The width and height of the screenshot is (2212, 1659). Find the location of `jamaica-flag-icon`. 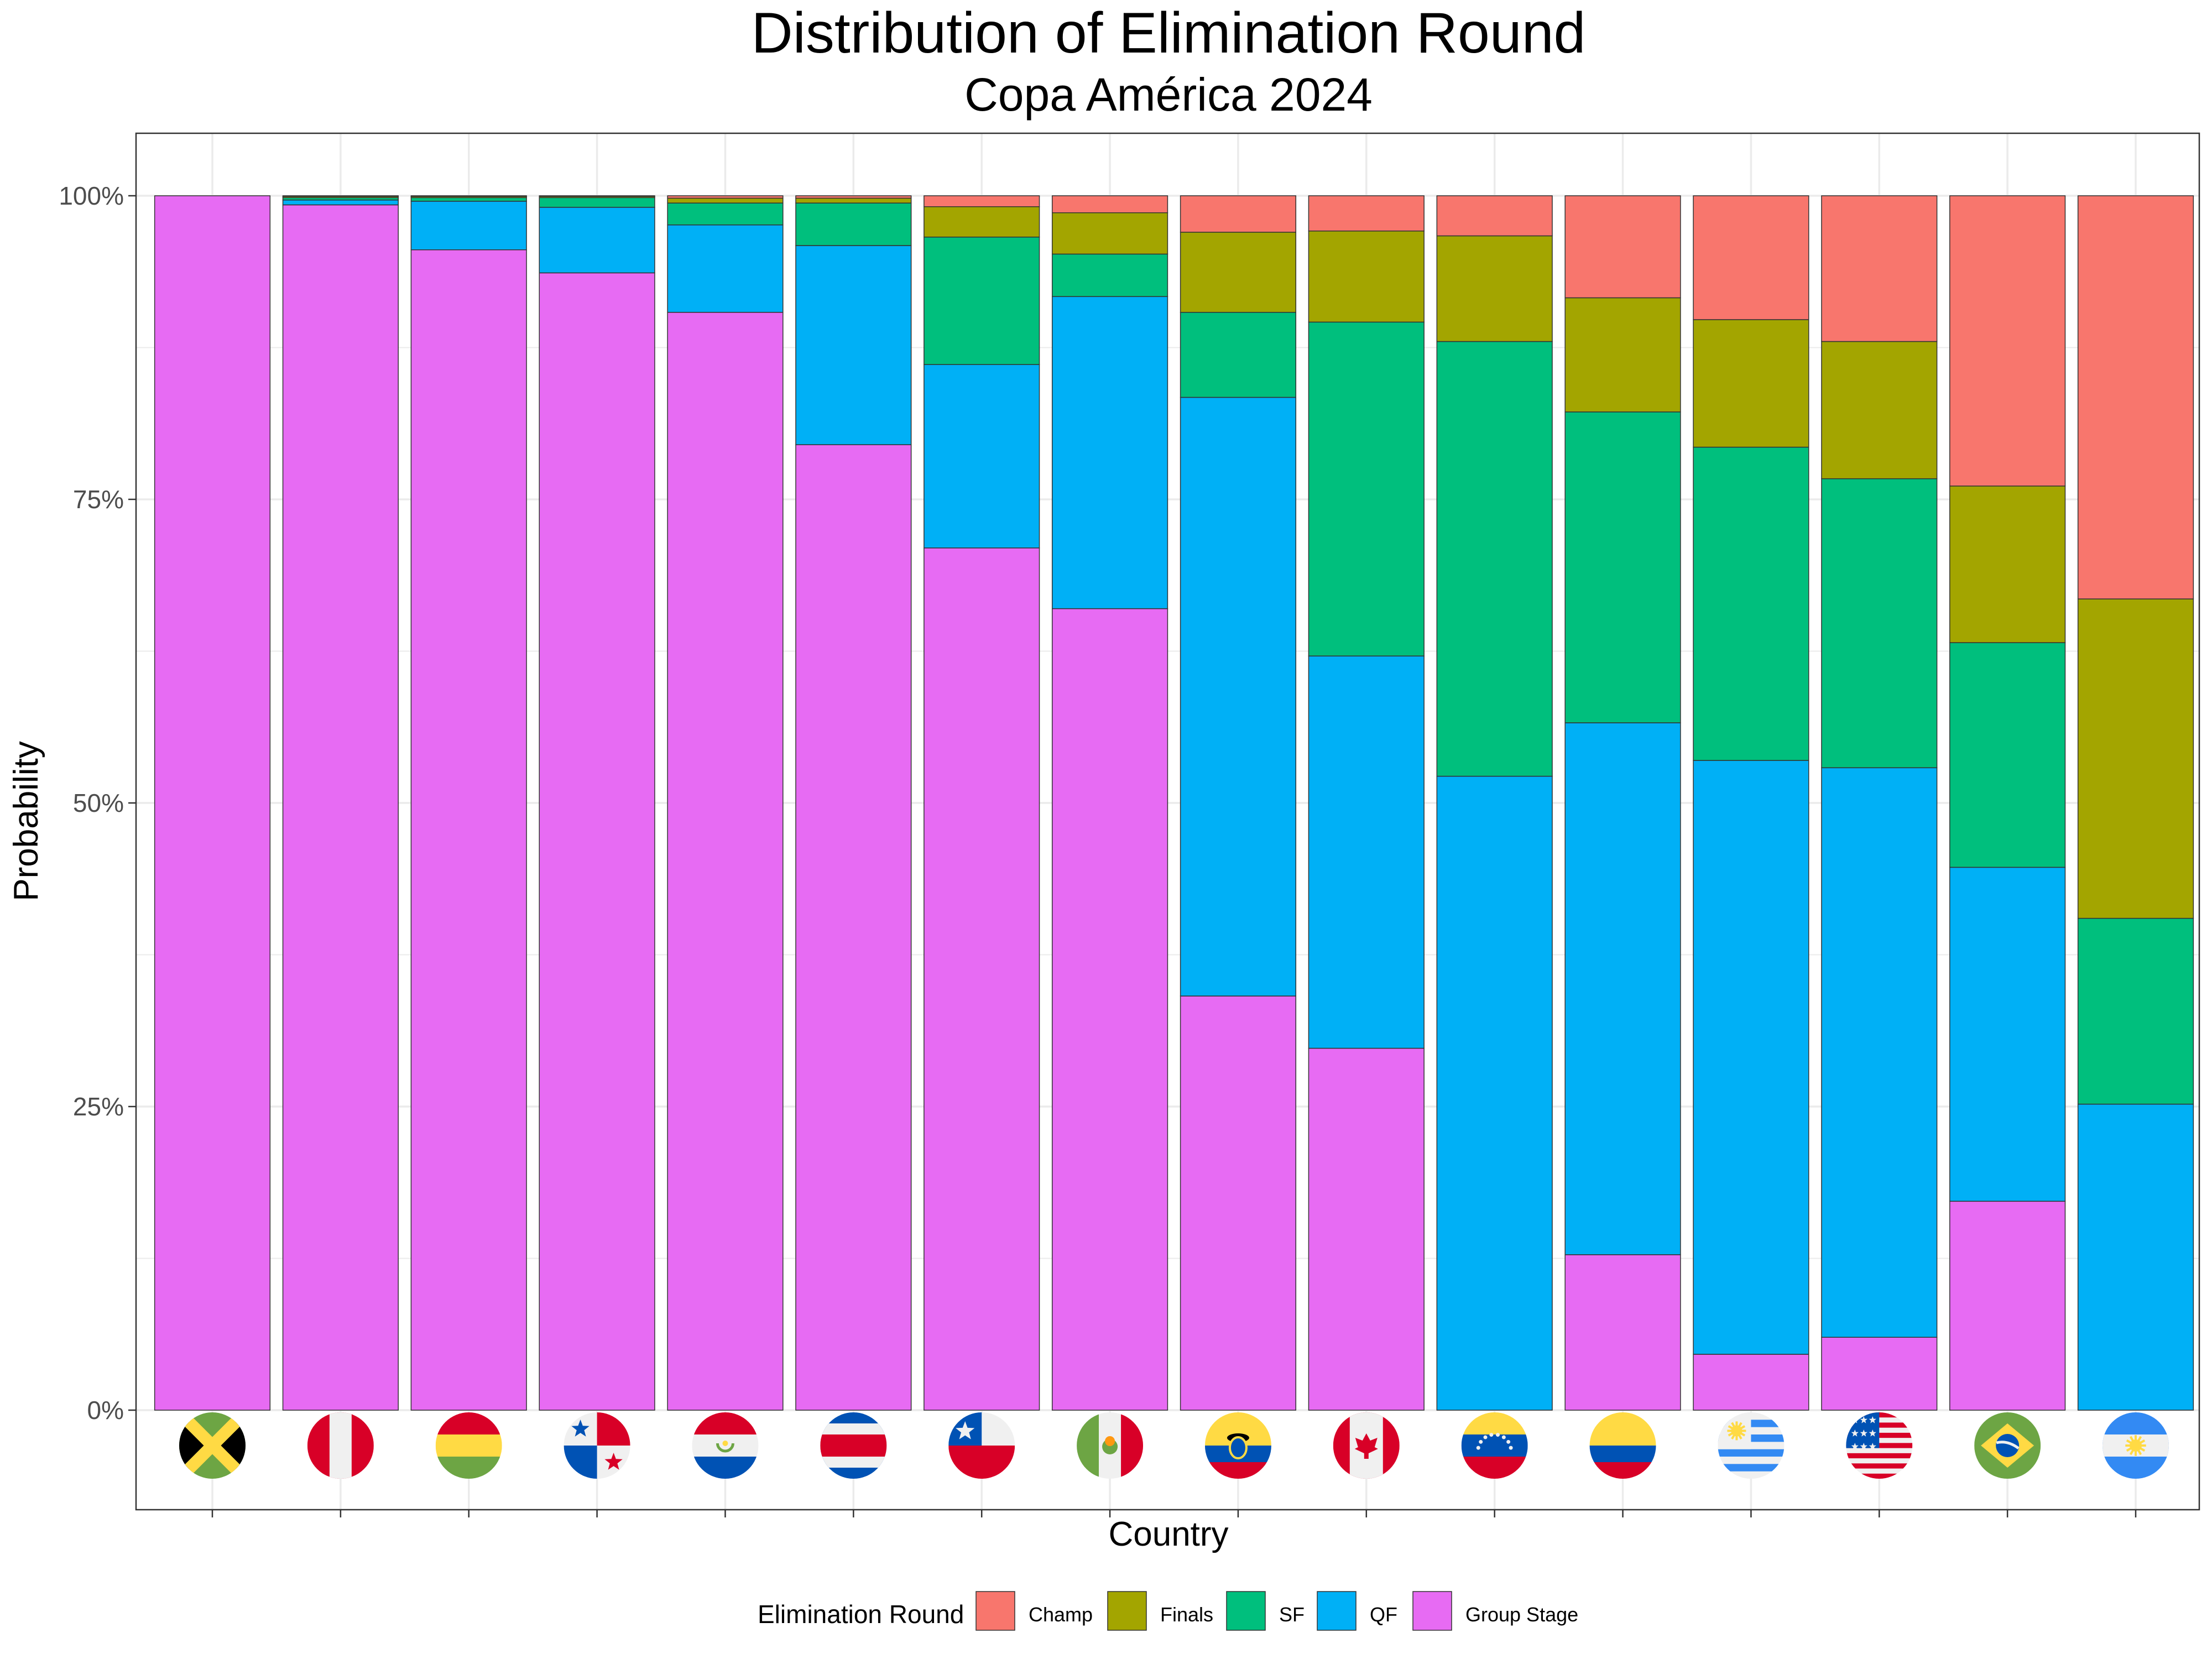

jamaica-flag-icon is located at coordinates (213, 1446).